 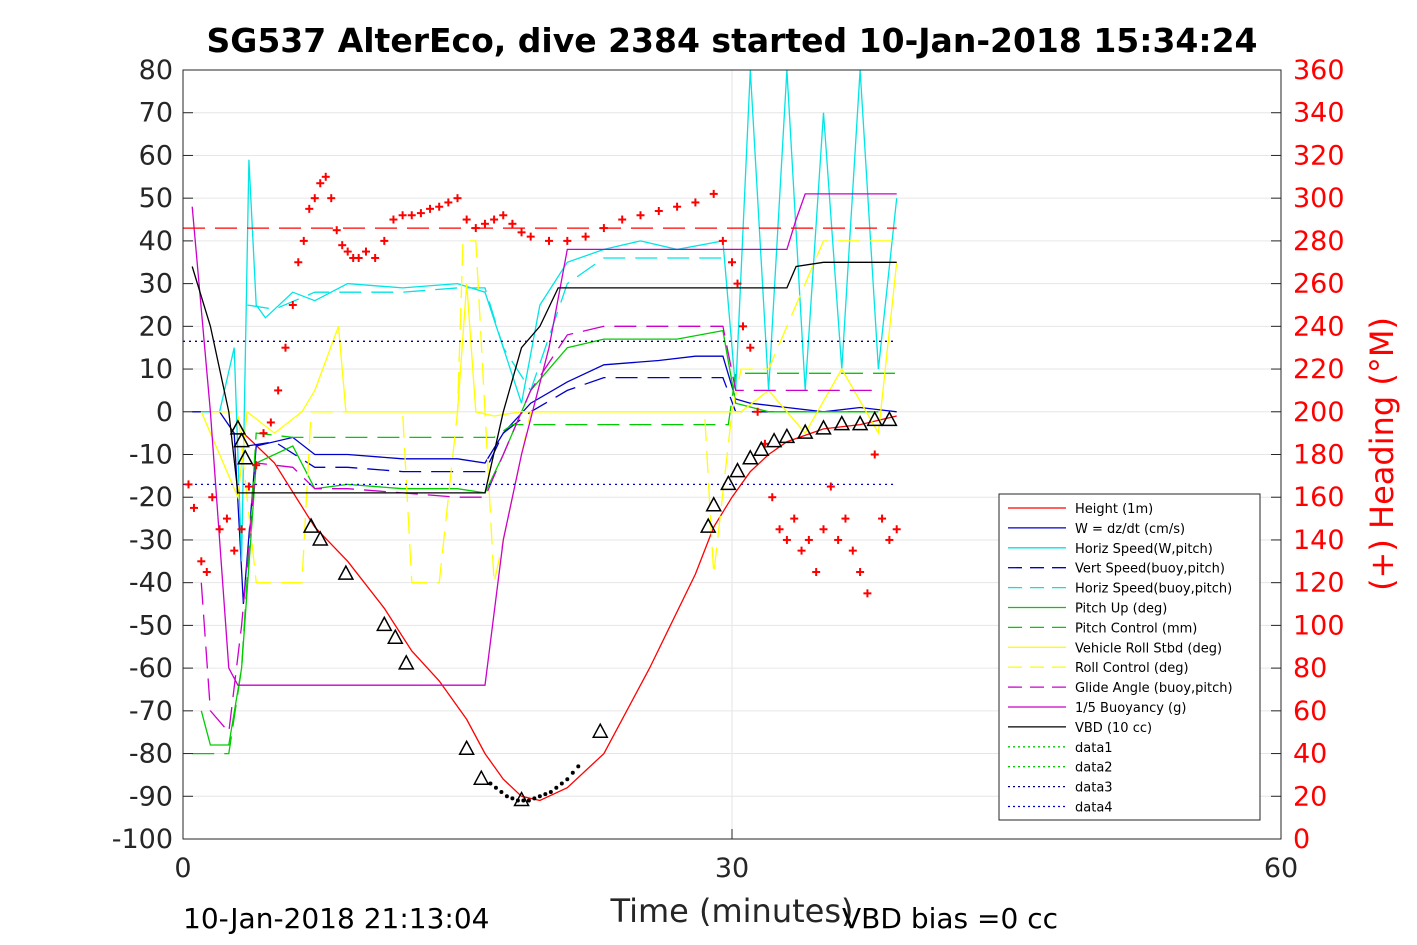 What do you see at coordinates (164, 412) in the screenshot?
I see `y-tick-label: 0` at bounding box center [164, 412].